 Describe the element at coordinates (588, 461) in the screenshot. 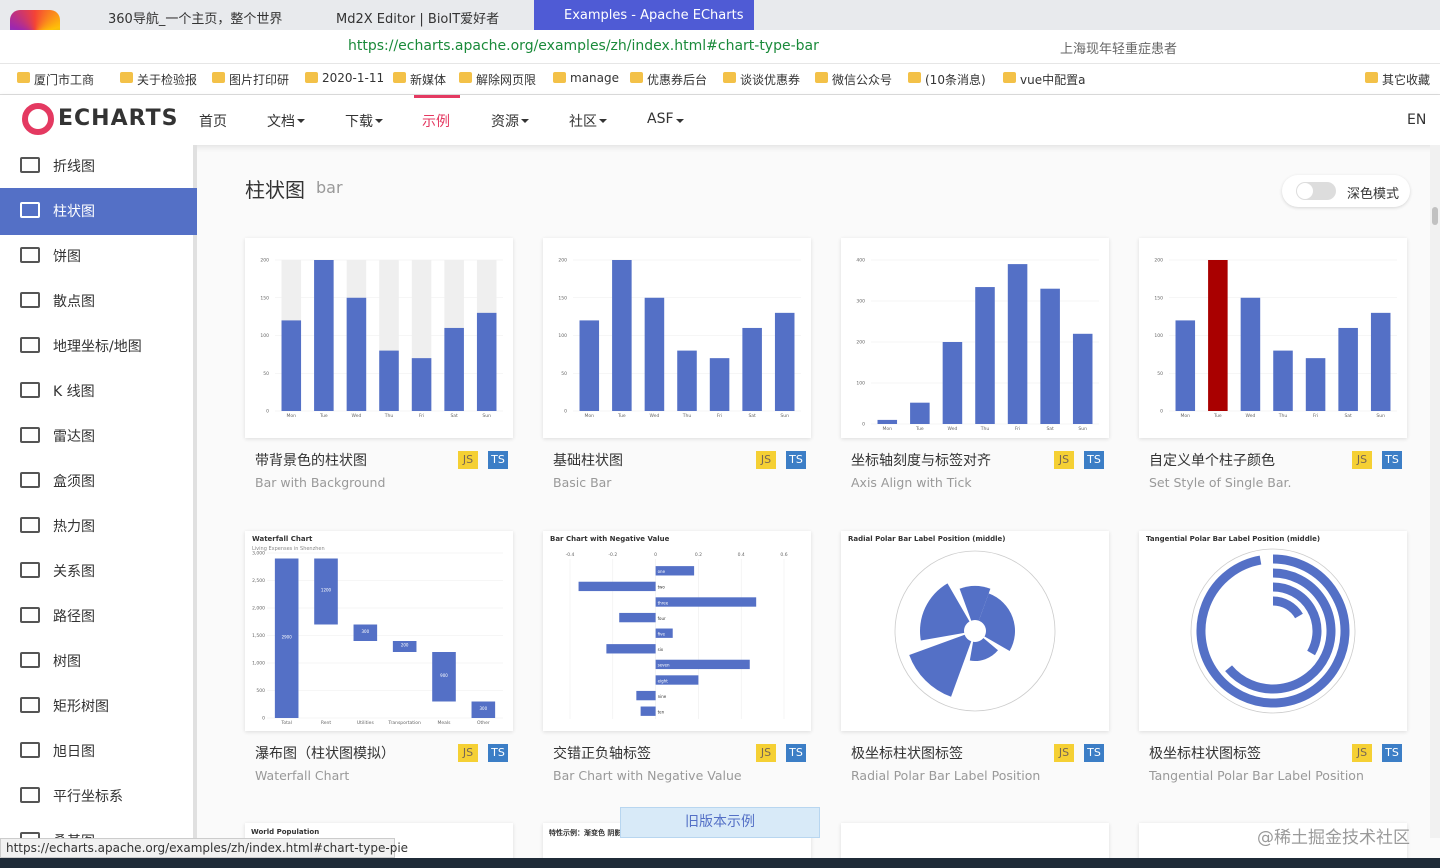

I see `card-title: 基础柱状图` at that location.